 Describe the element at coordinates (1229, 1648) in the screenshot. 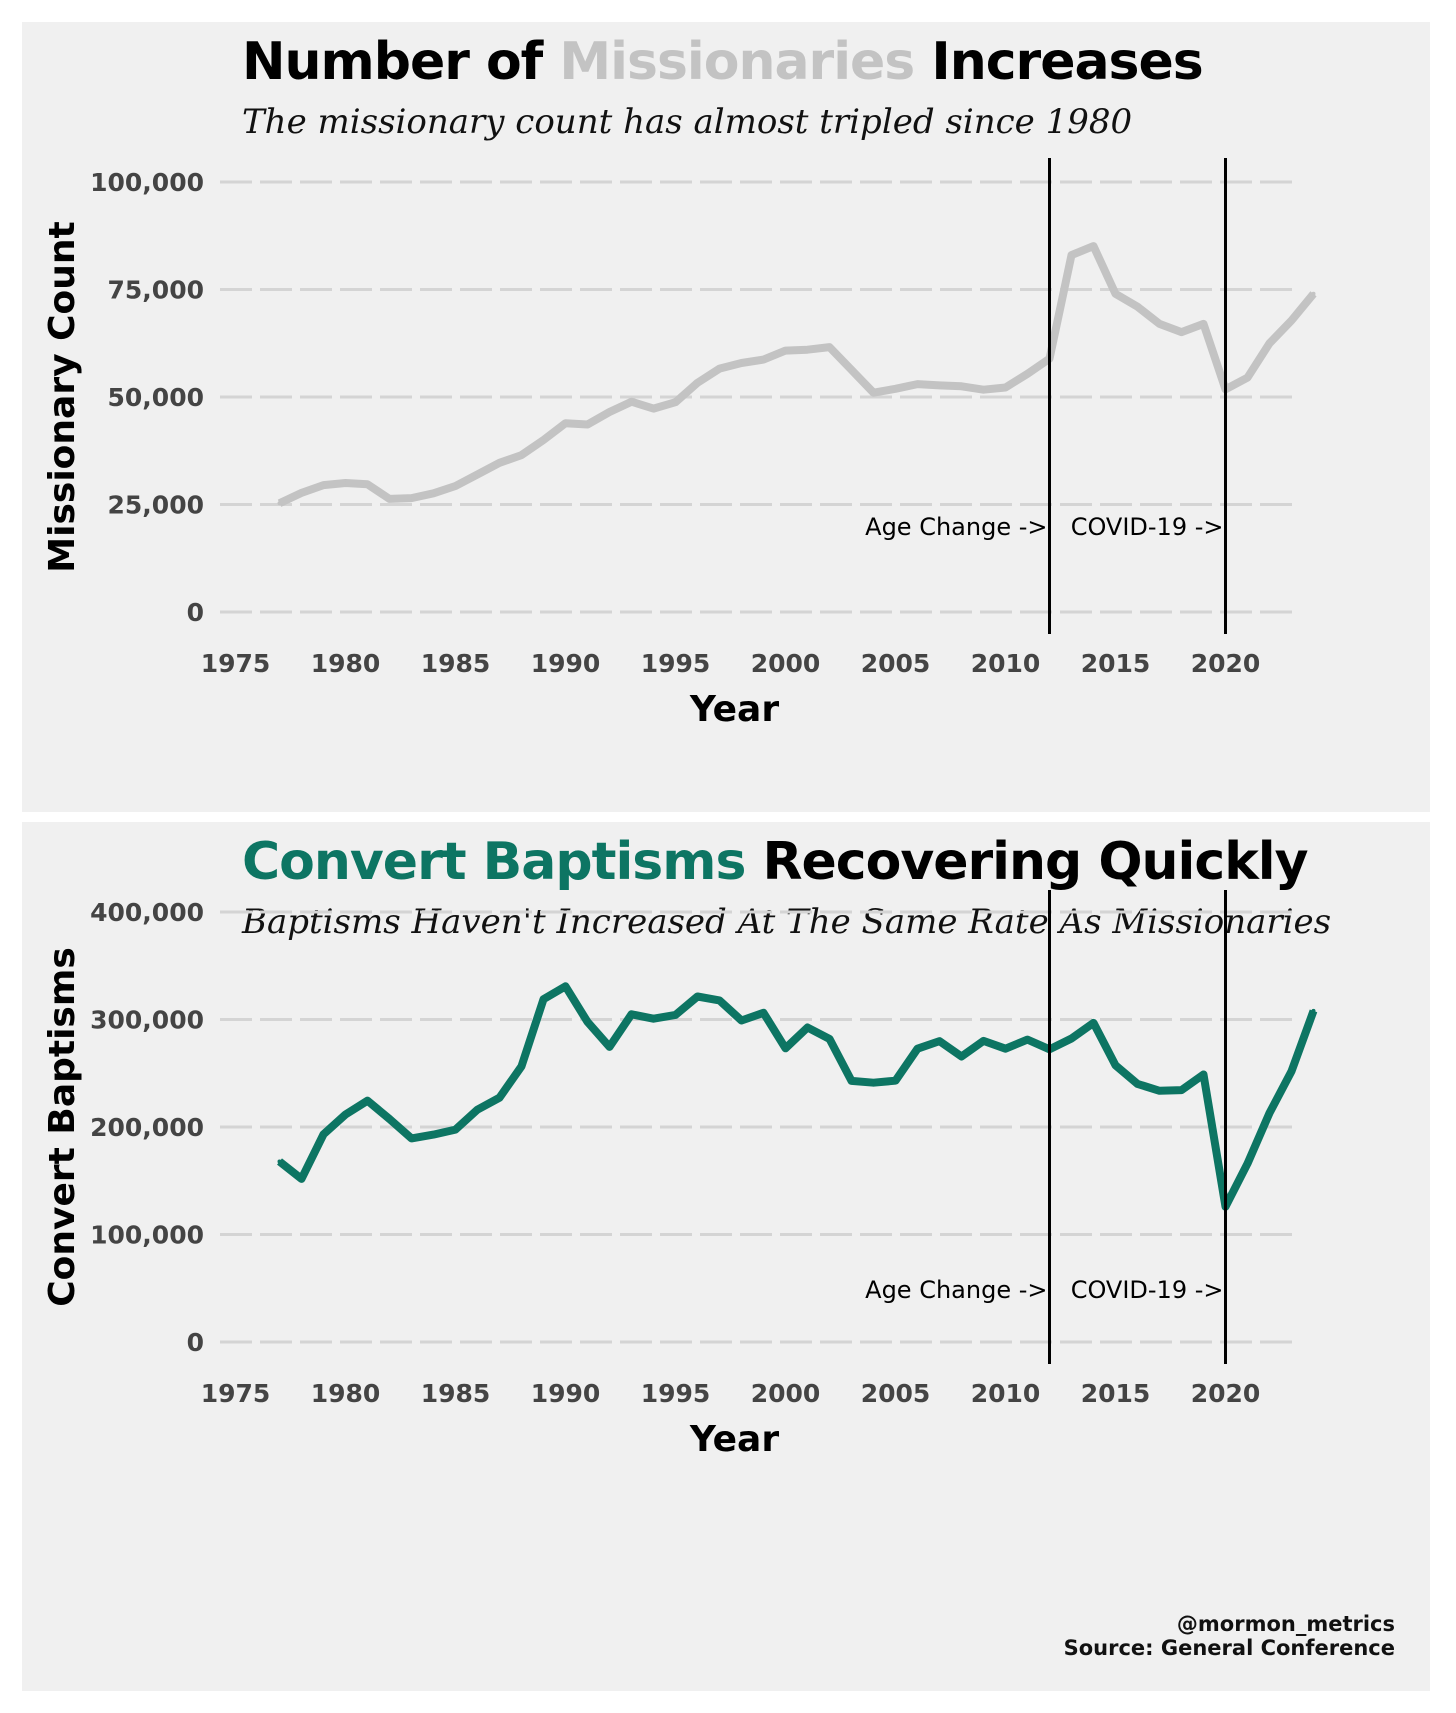

I see `caption-source: Source: General Conference` at that location.